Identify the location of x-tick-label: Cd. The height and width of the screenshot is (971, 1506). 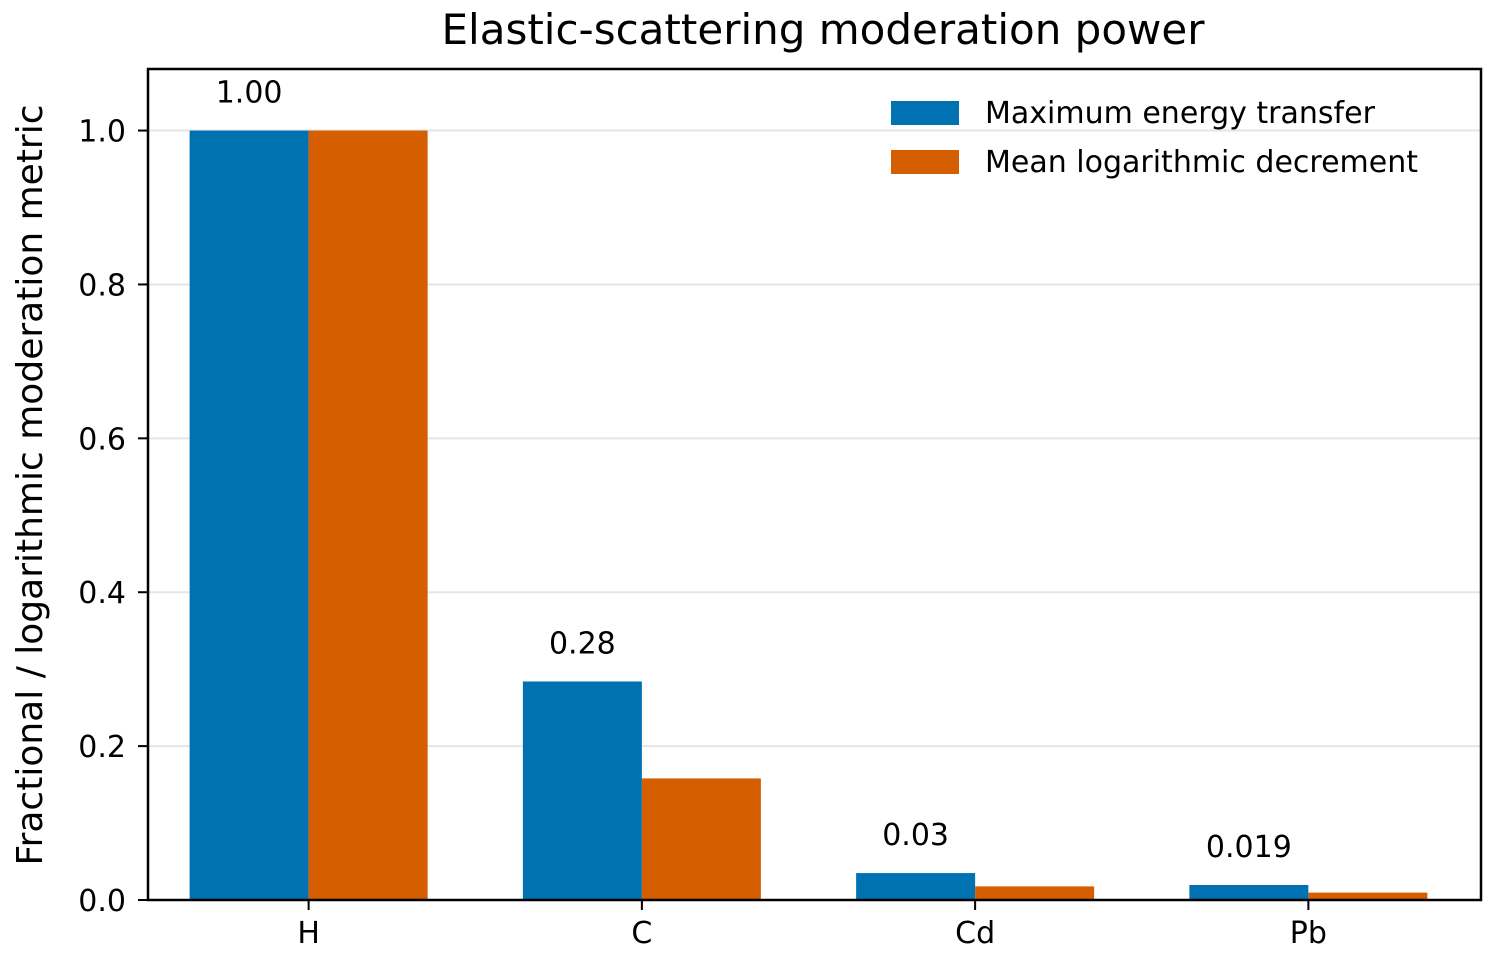
(975, 933).